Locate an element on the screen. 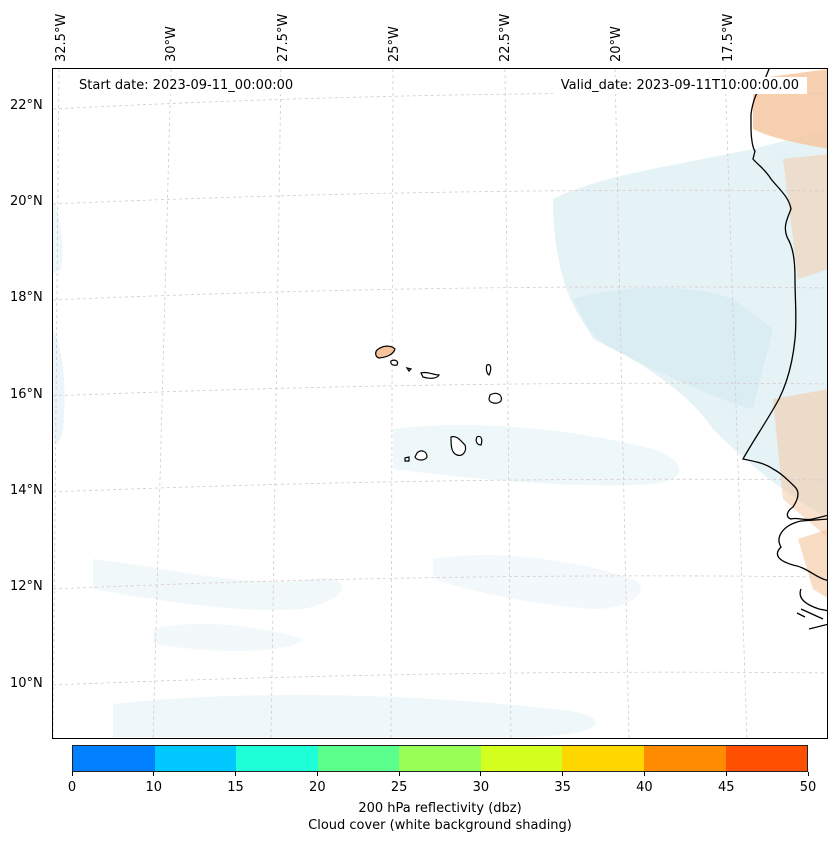 This screenshot has height=843, width=837. island-santo-antao is located at coordinates (385, 352).